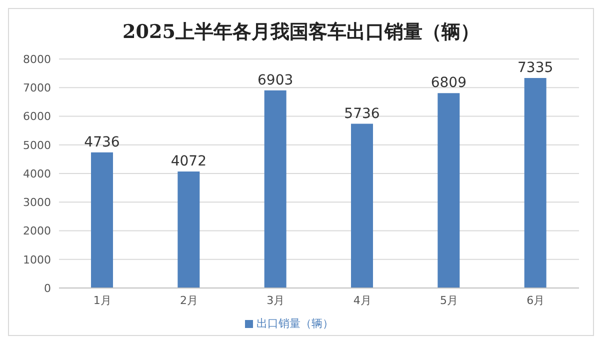  What do you see at coordinates (275, 300) in the screenshot?
I see `x-tick-label: 3月` at bounding box center [275, 300].